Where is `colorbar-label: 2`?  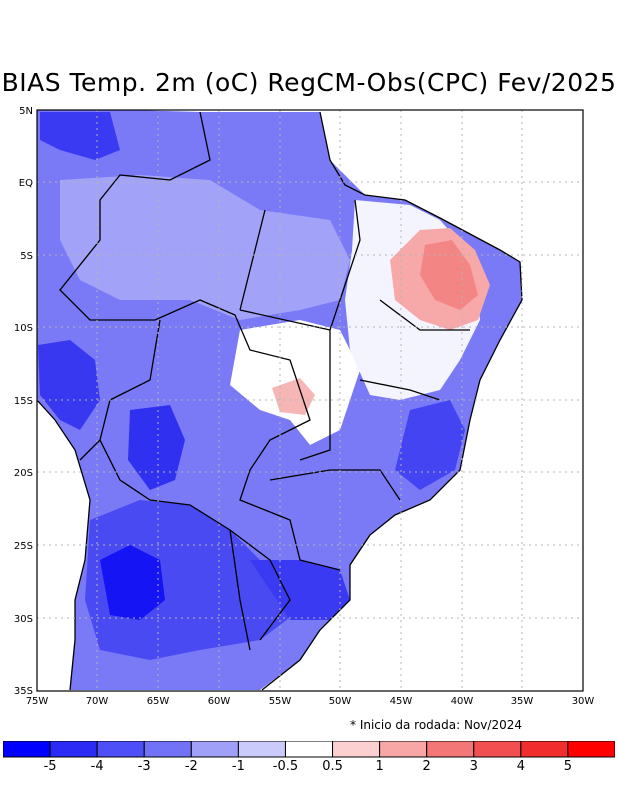 colorbar-label: 2 is located at coordinates (426, 766).